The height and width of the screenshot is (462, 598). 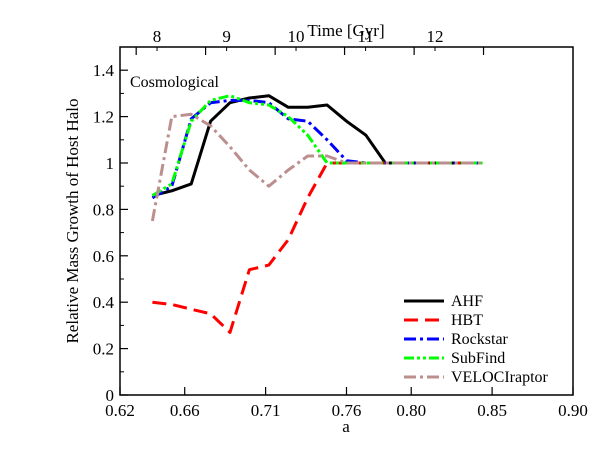 What do you see at coordinates (104, 302) in the screenshot?
I see `y-tick-label: 0.4` at bounding box center [104, 302].